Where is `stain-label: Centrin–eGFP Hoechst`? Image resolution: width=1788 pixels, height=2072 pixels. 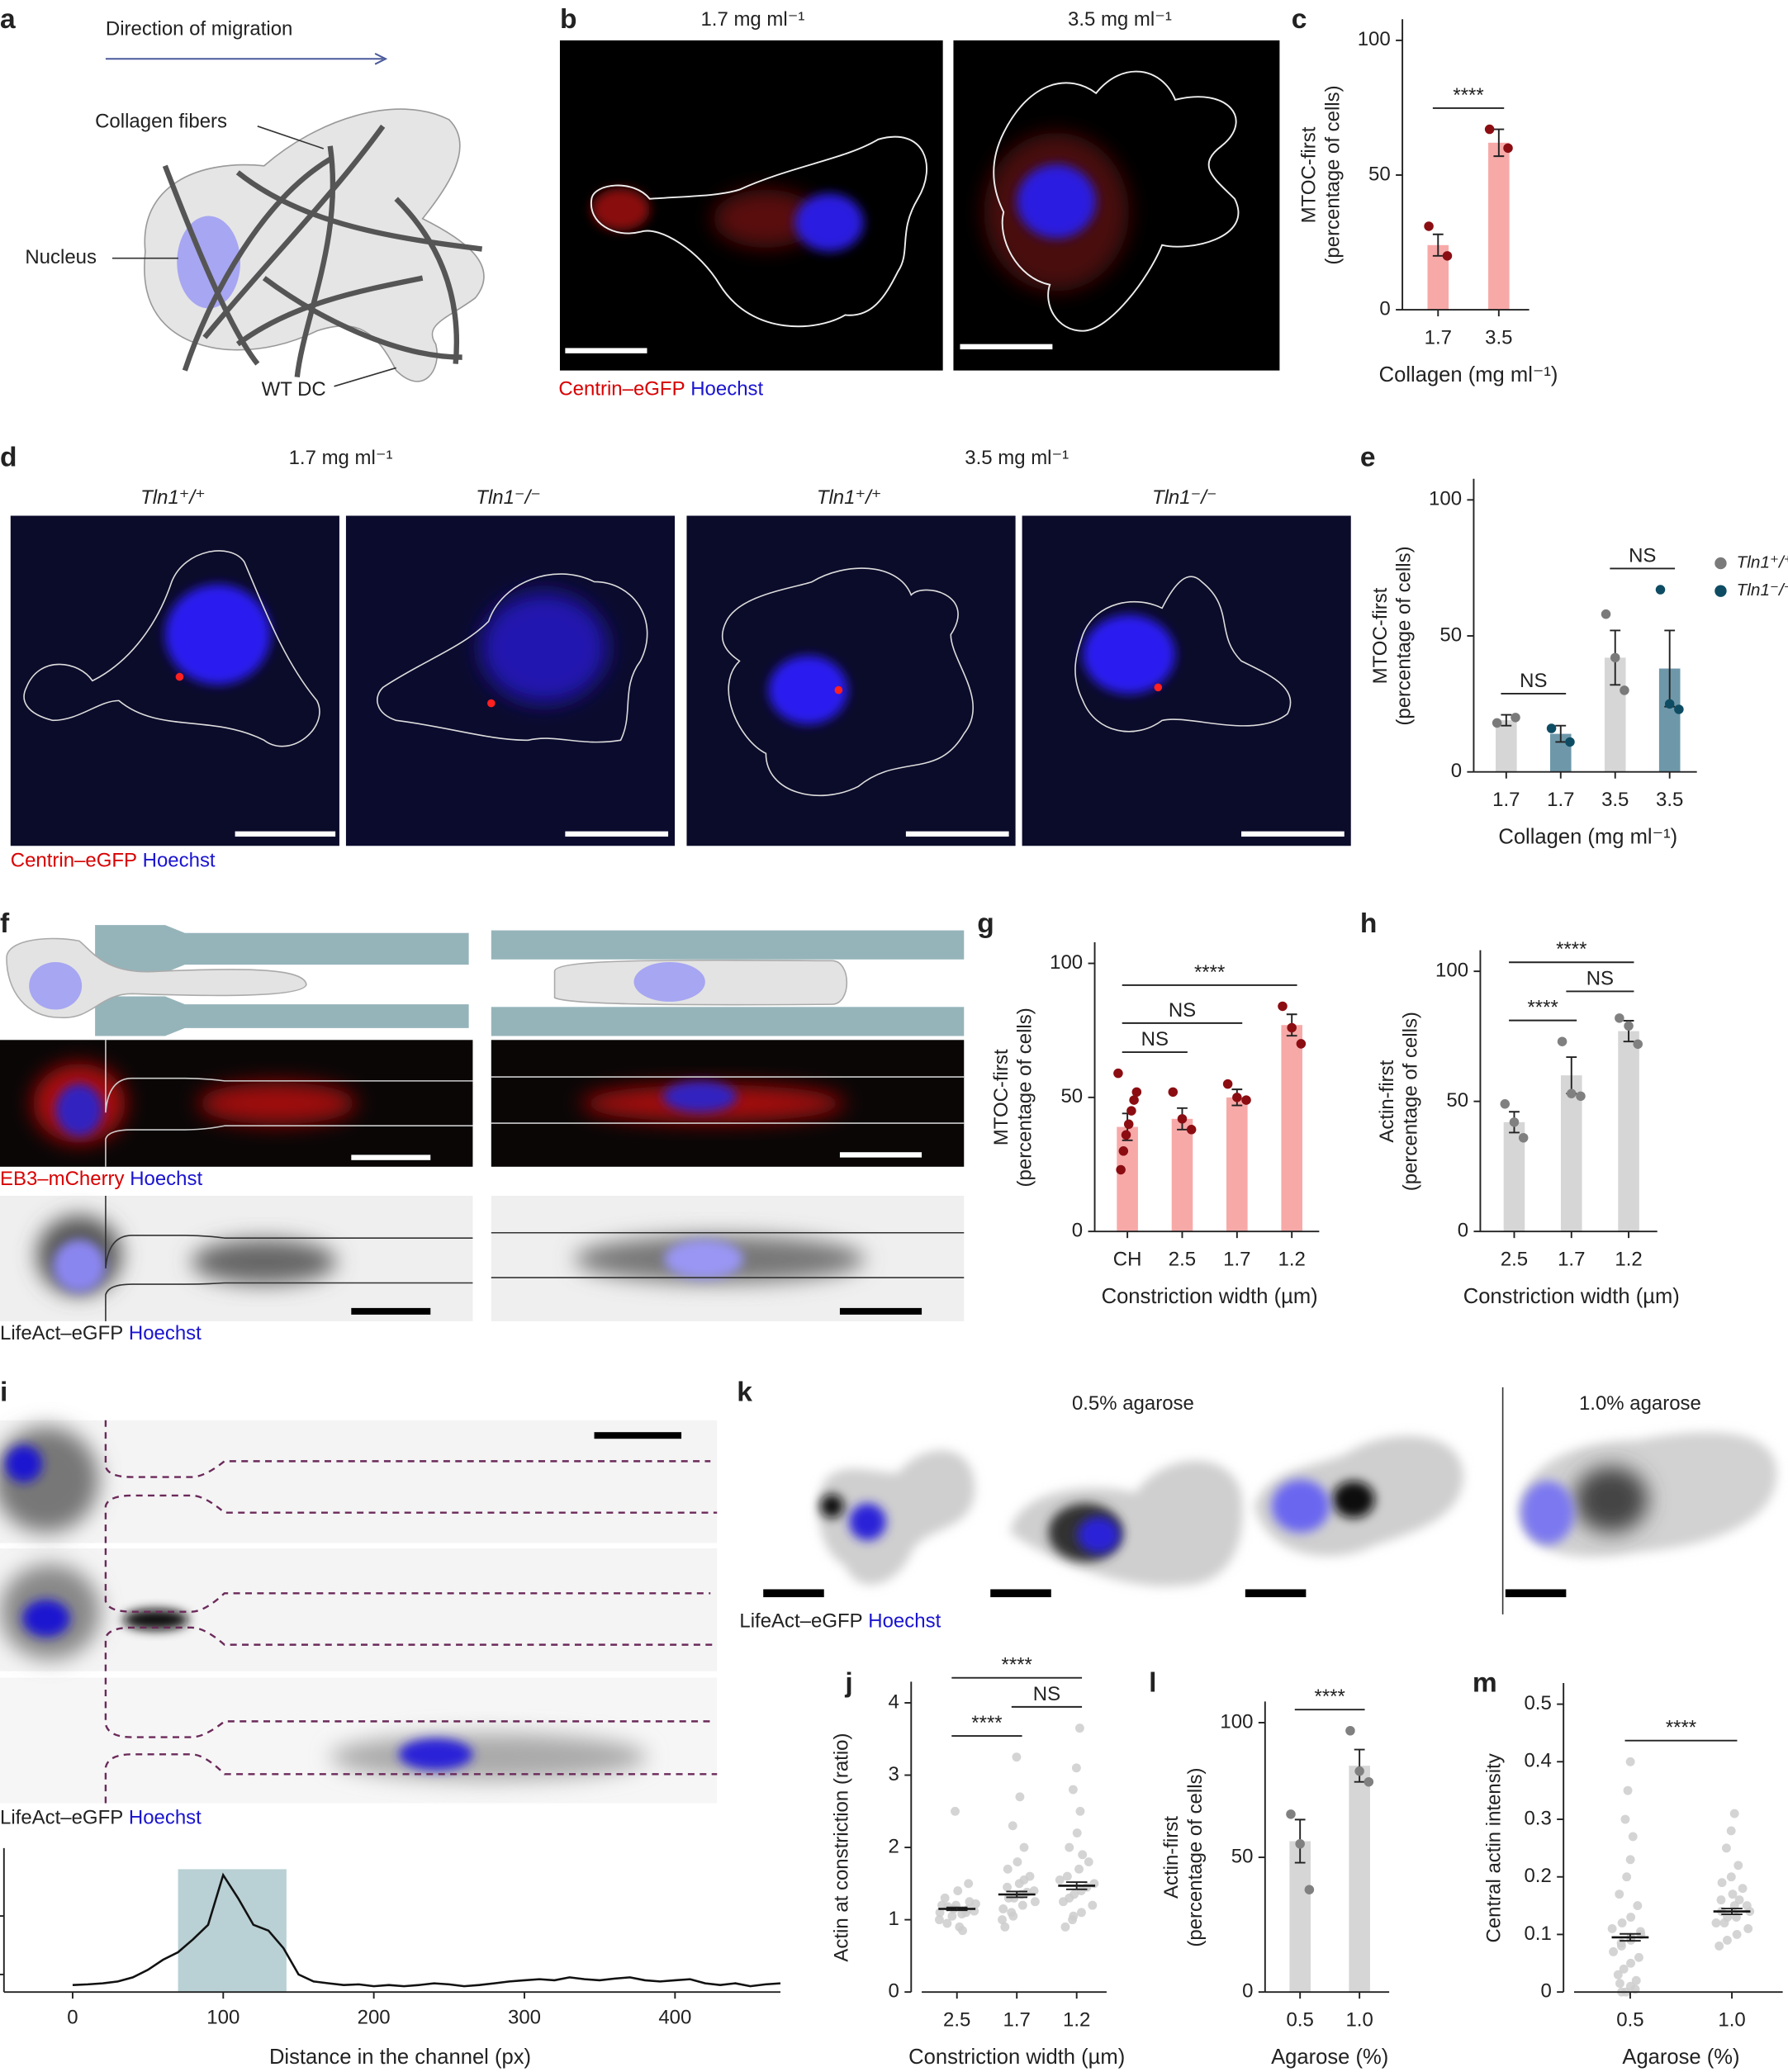
stain-label: Centrin–eGFP Hoechst is located at coordinates (661, 389).